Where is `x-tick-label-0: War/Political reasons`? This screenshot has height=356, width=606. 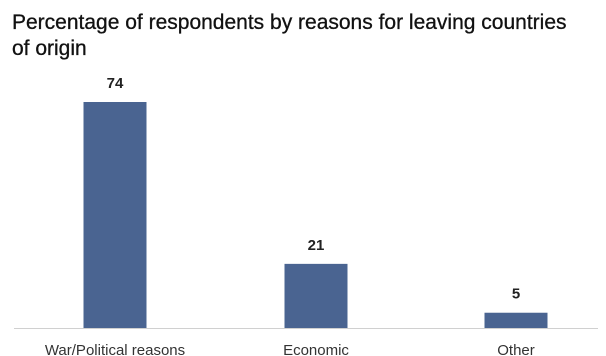 x-tick-label-0: War/Political reasons is located at coordinates (115, 349).